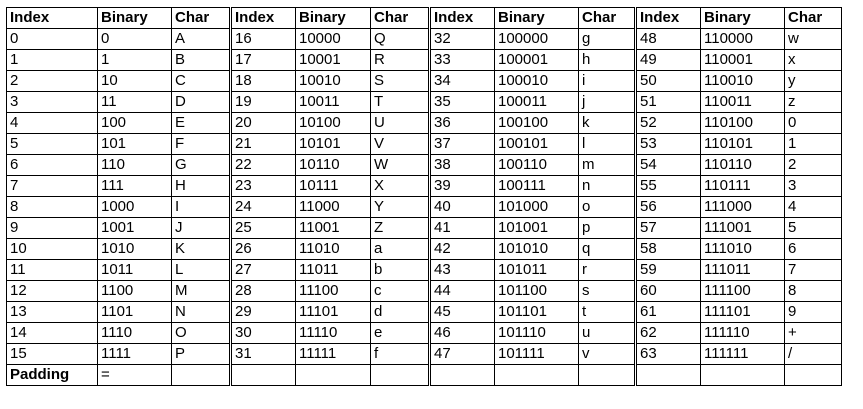 Image resolution: width=863 pixels, height=409 pixels. What do you see at coordinates (461, 39) in the screenshot?
I see `index-cell: 32` at bounding box center [461, 39].